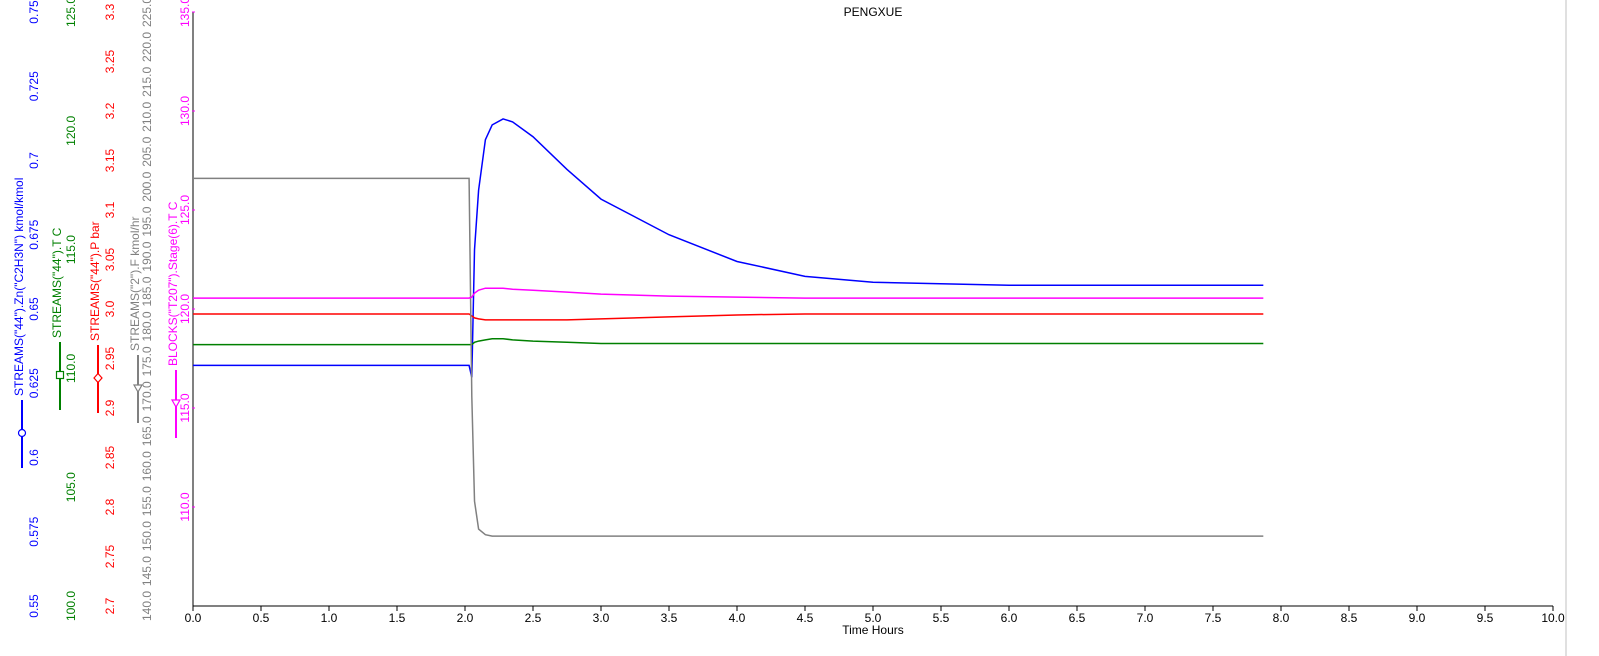  Describe the element at coordinates (185, 111) in the screenshot. I see `y-tick-label: 130.0` at that location.